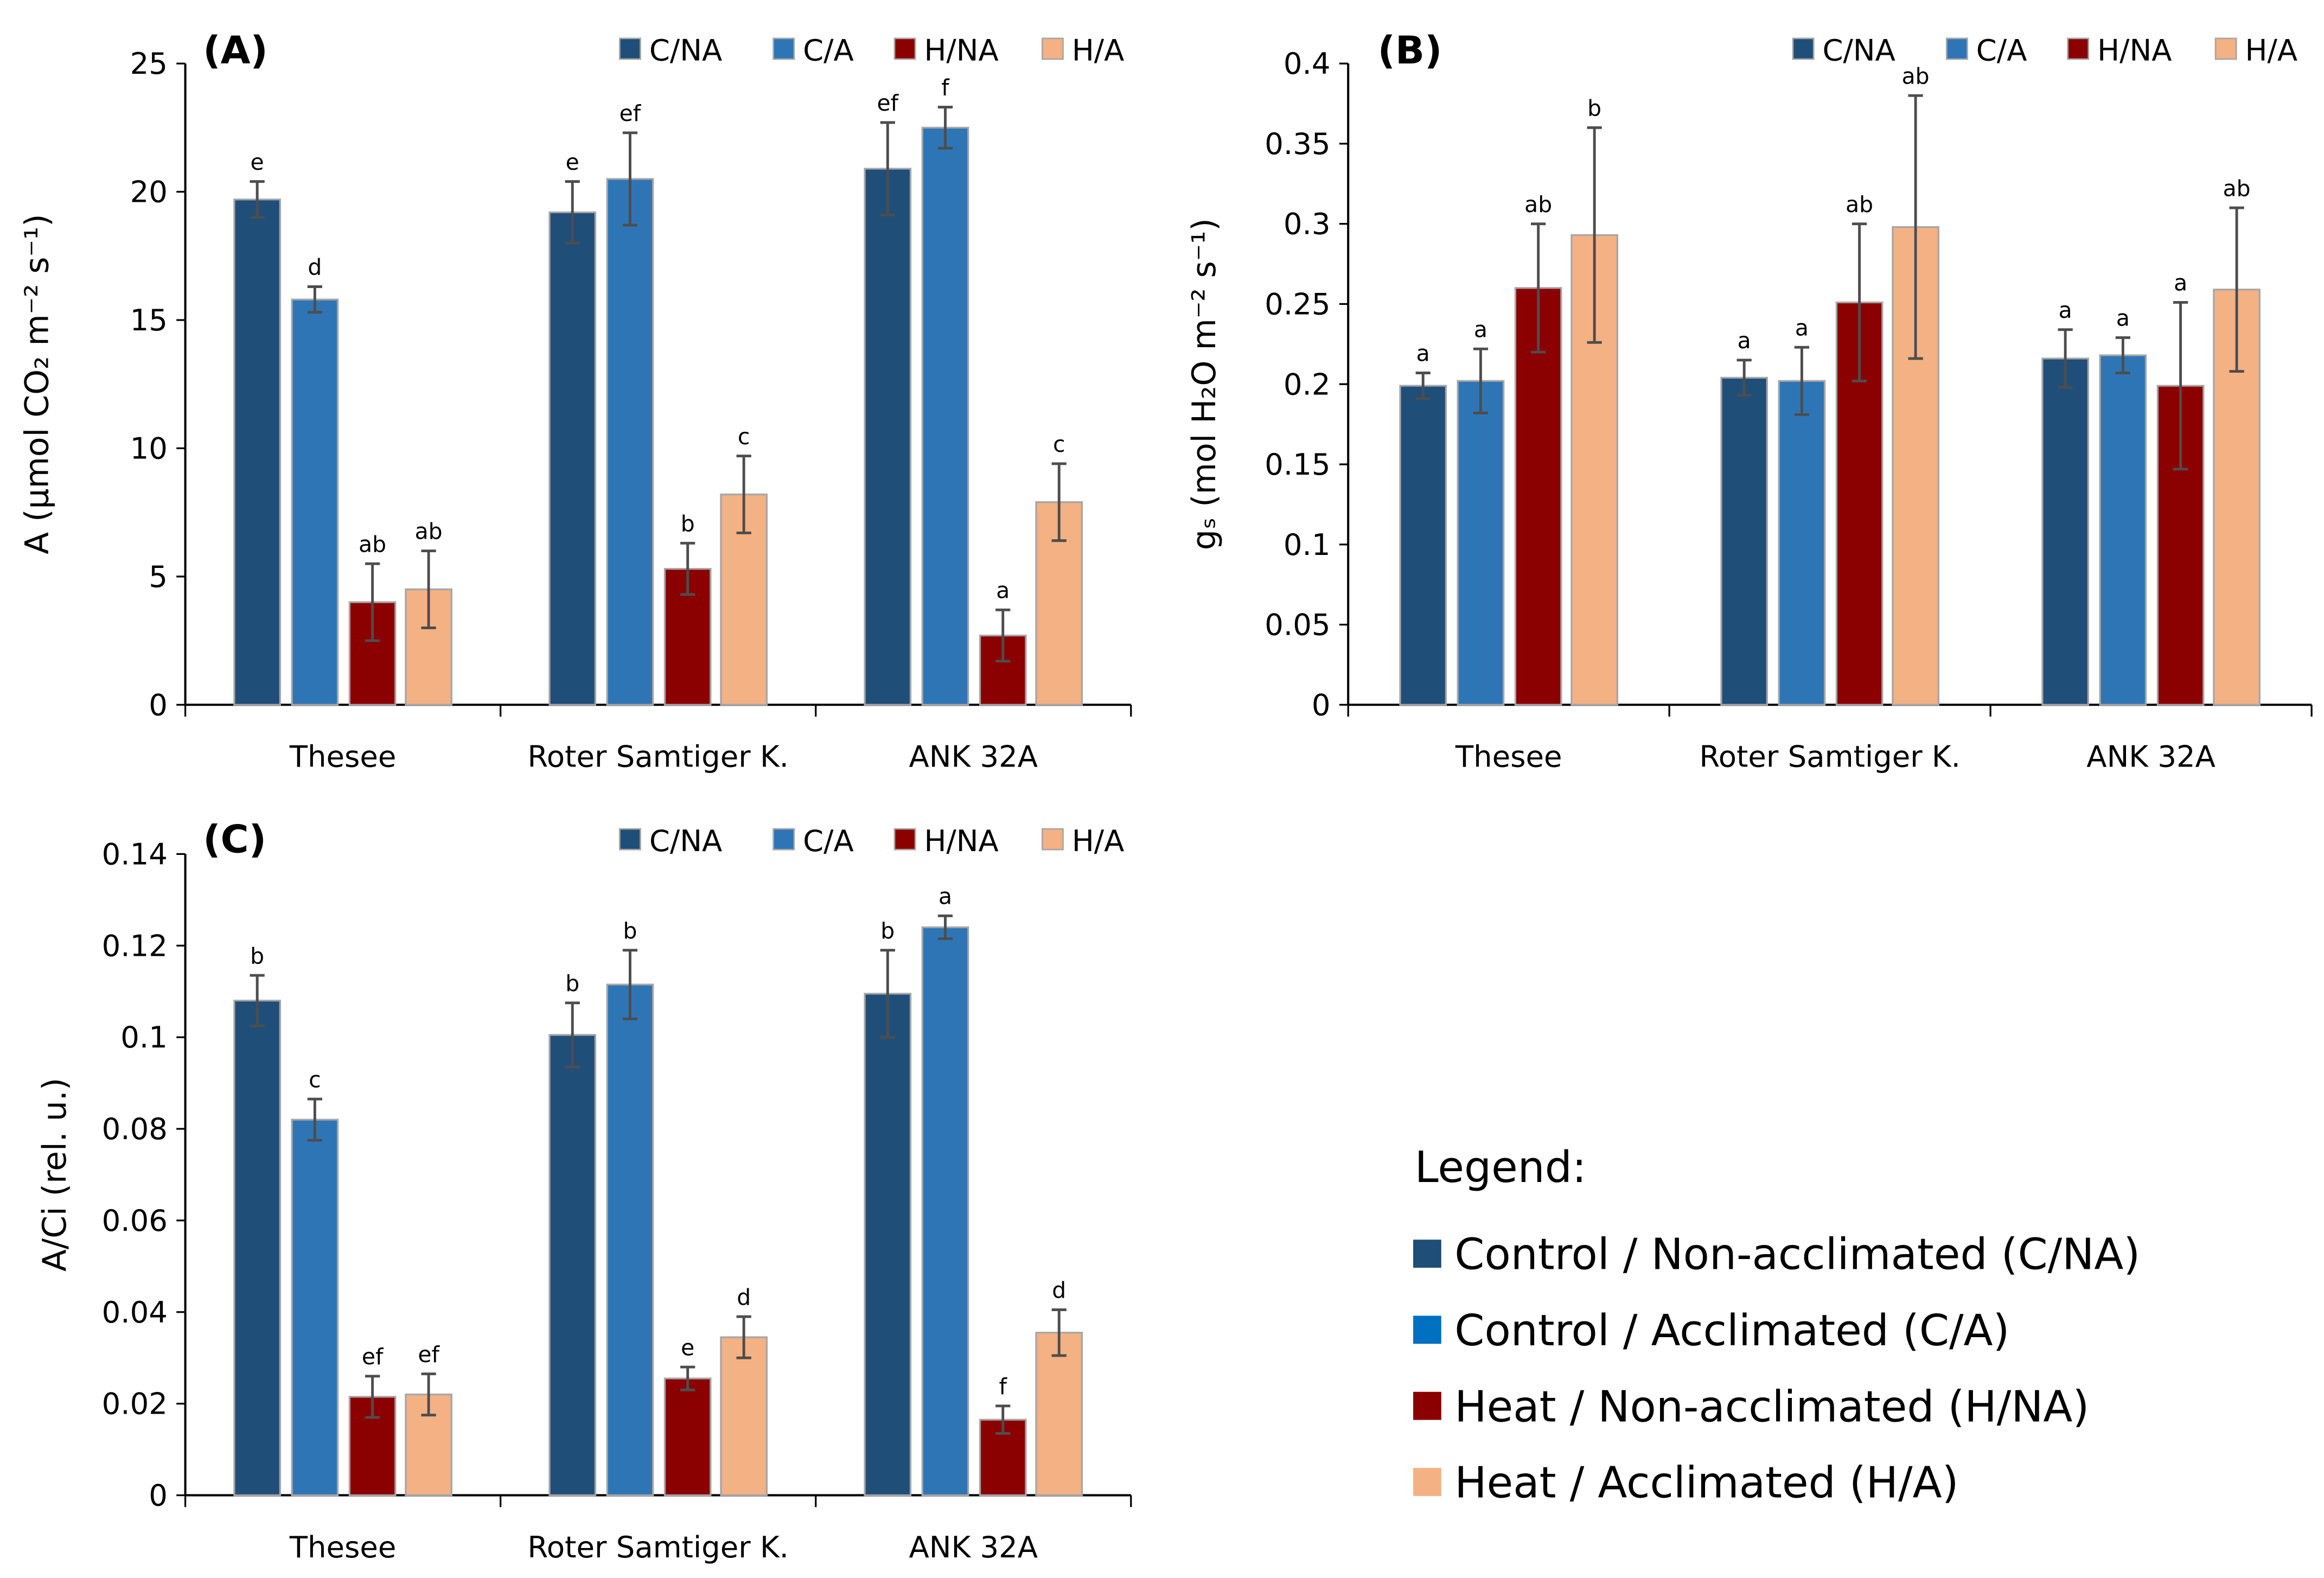  Describe the element at coordinates (55, 1175) in the screenshot. I see `y-axis-label: A/Ci (rel. u.)` at that location.